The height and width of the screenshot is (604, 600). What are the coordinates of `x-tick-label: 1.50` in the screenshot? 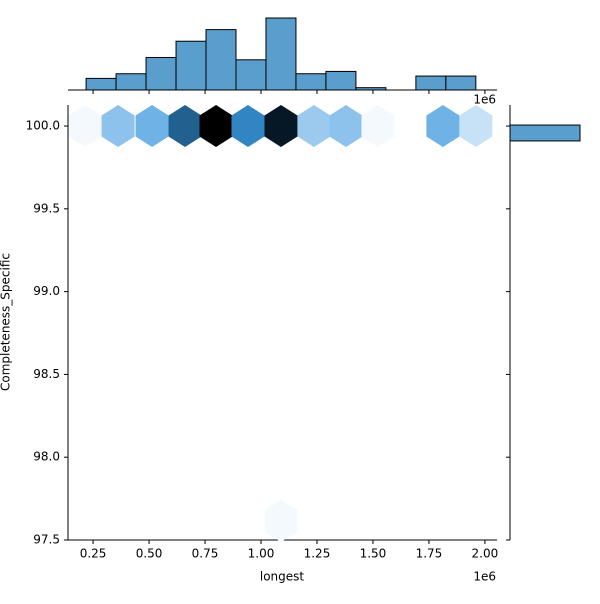 It's located at (373, 554).